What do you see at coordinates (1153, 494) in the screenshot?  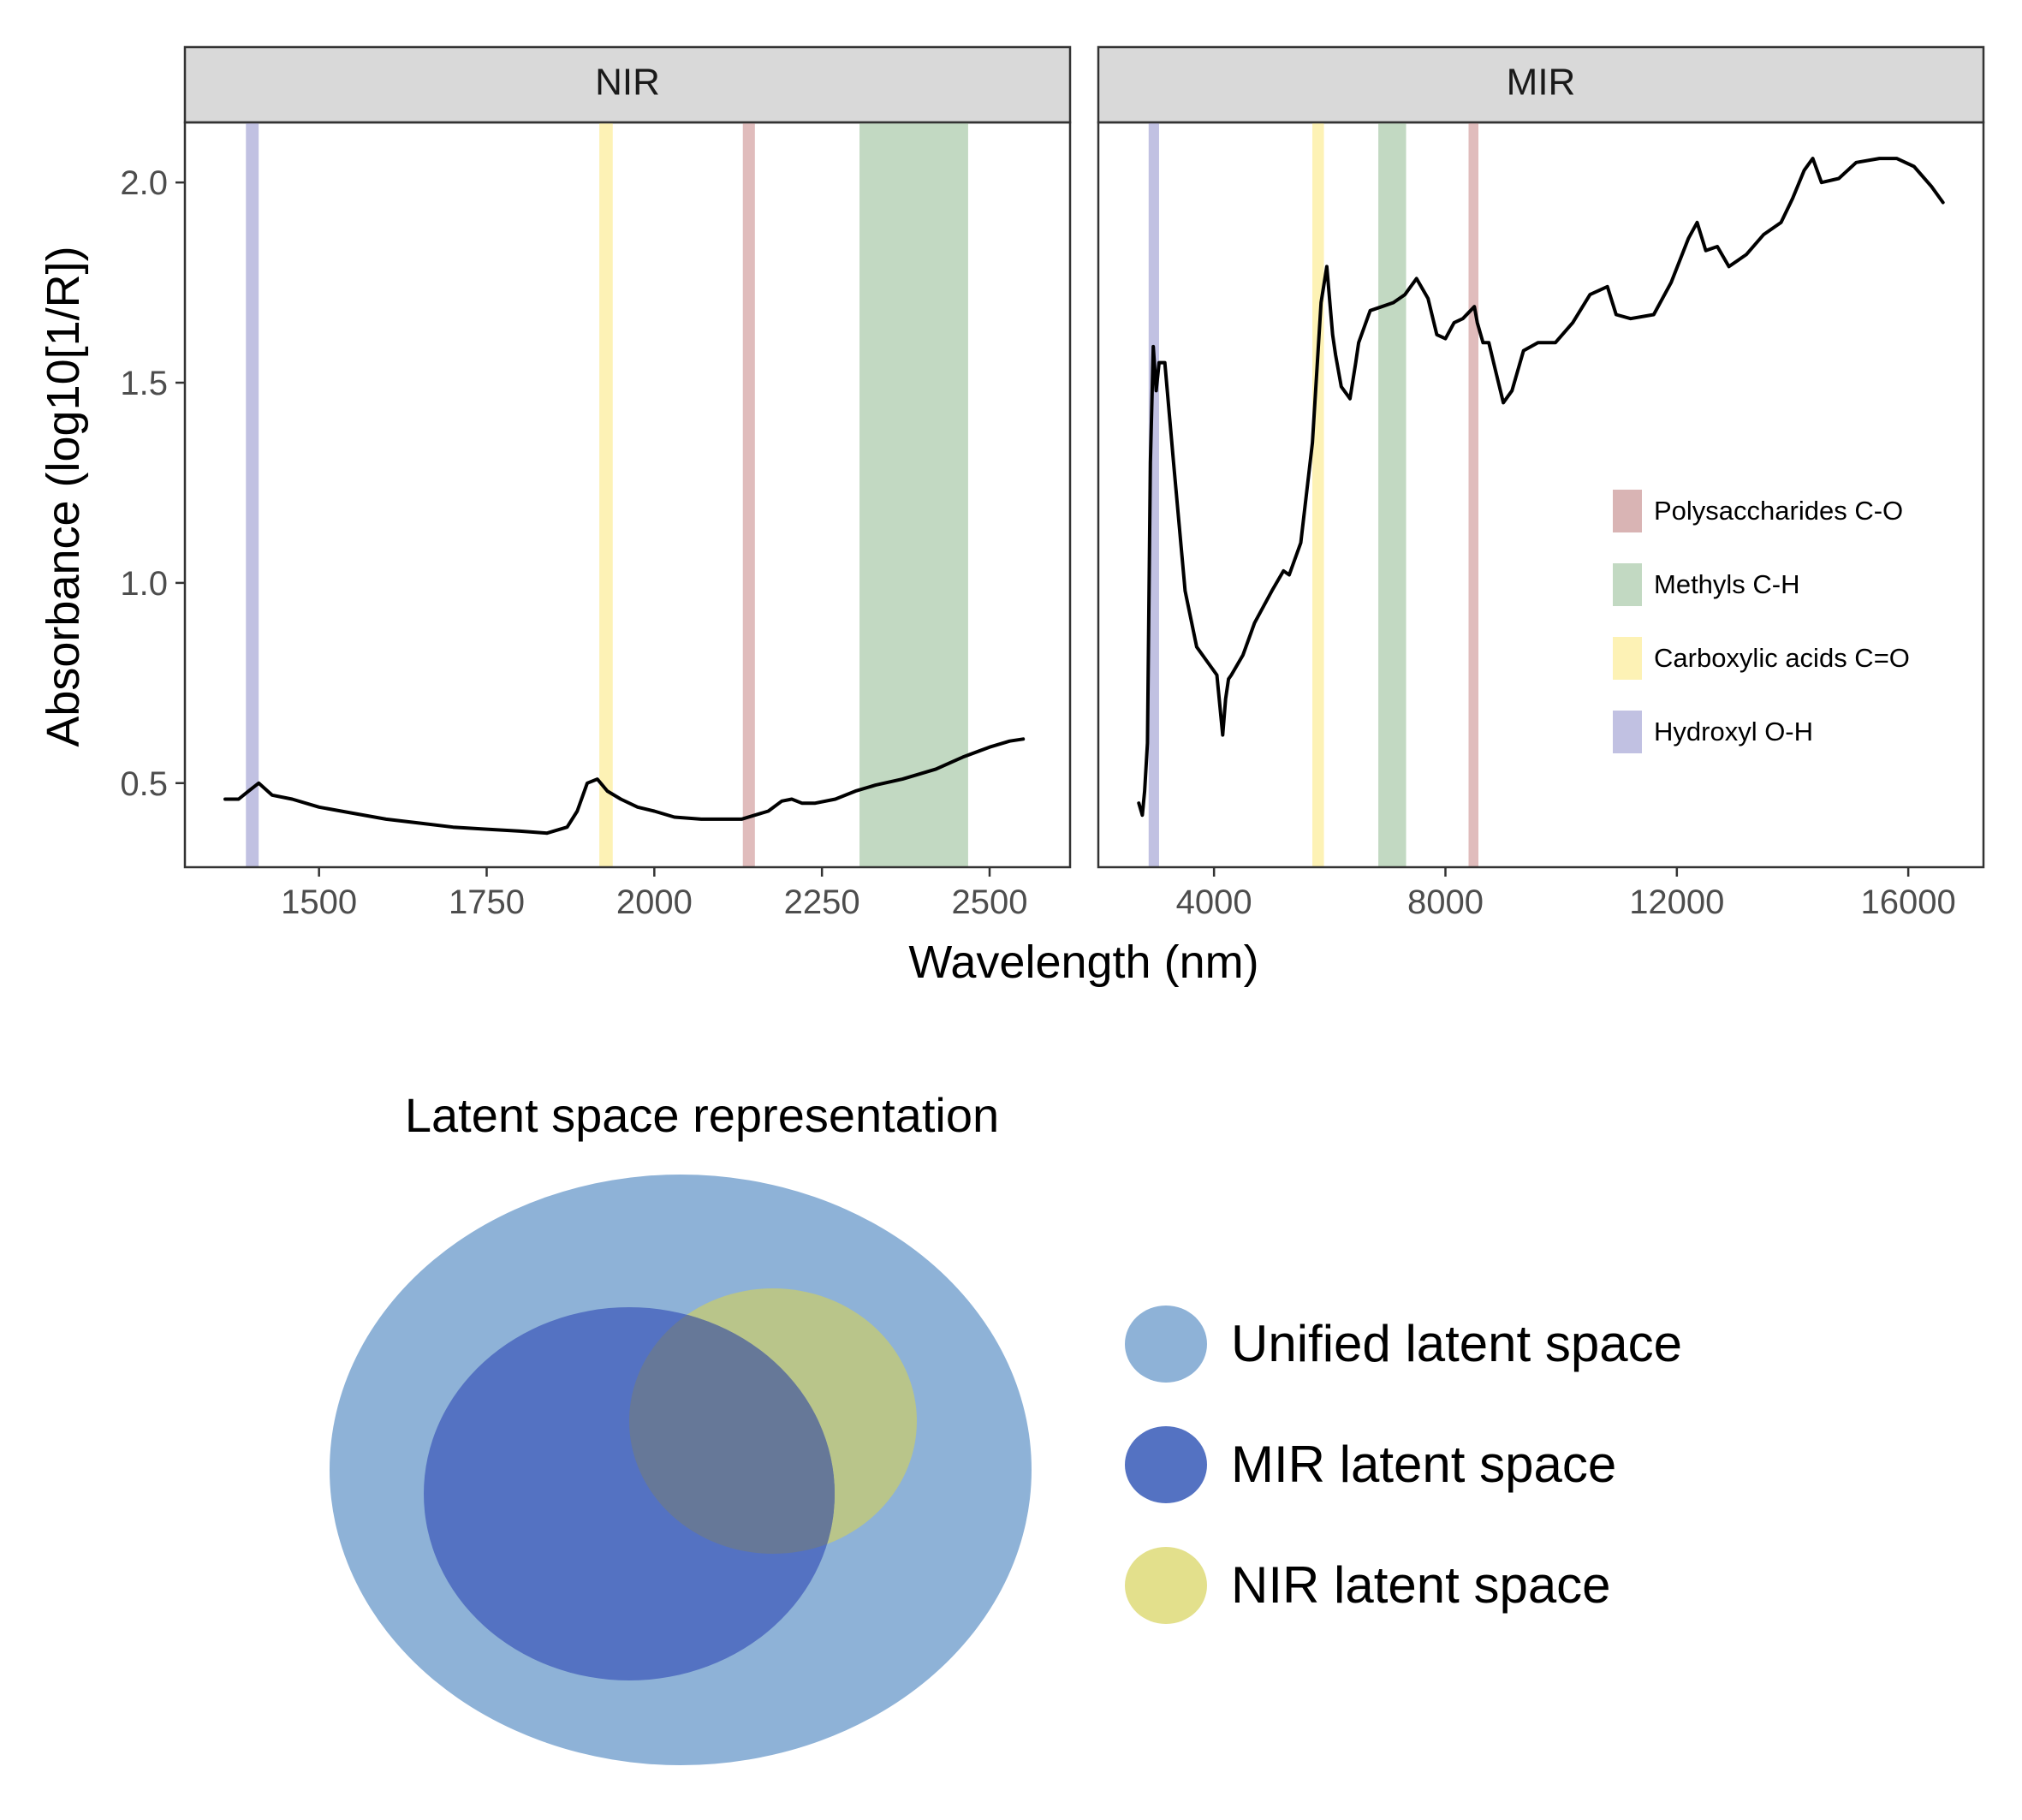 I see `mir-band-hydroxyl-o-h` at bounding box center [1153, 494].